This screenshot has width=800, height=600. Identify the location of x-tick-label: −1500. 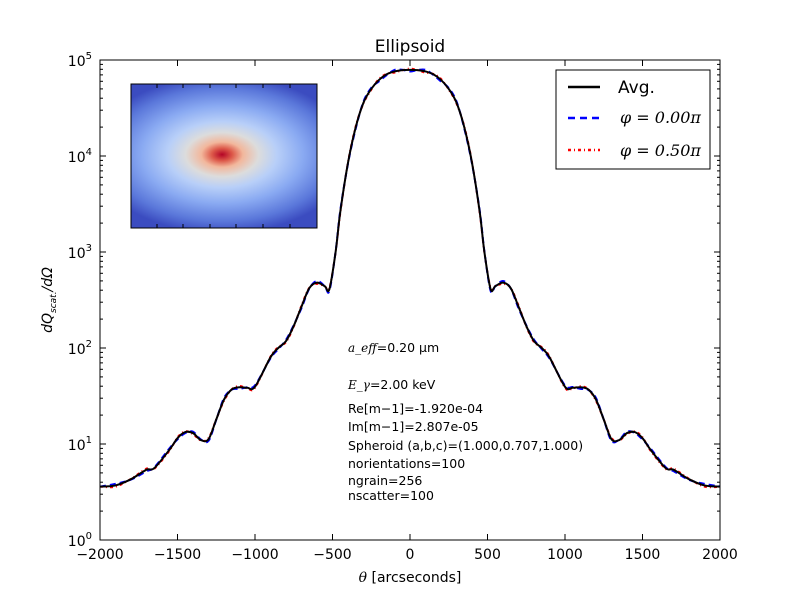
(177, 555).